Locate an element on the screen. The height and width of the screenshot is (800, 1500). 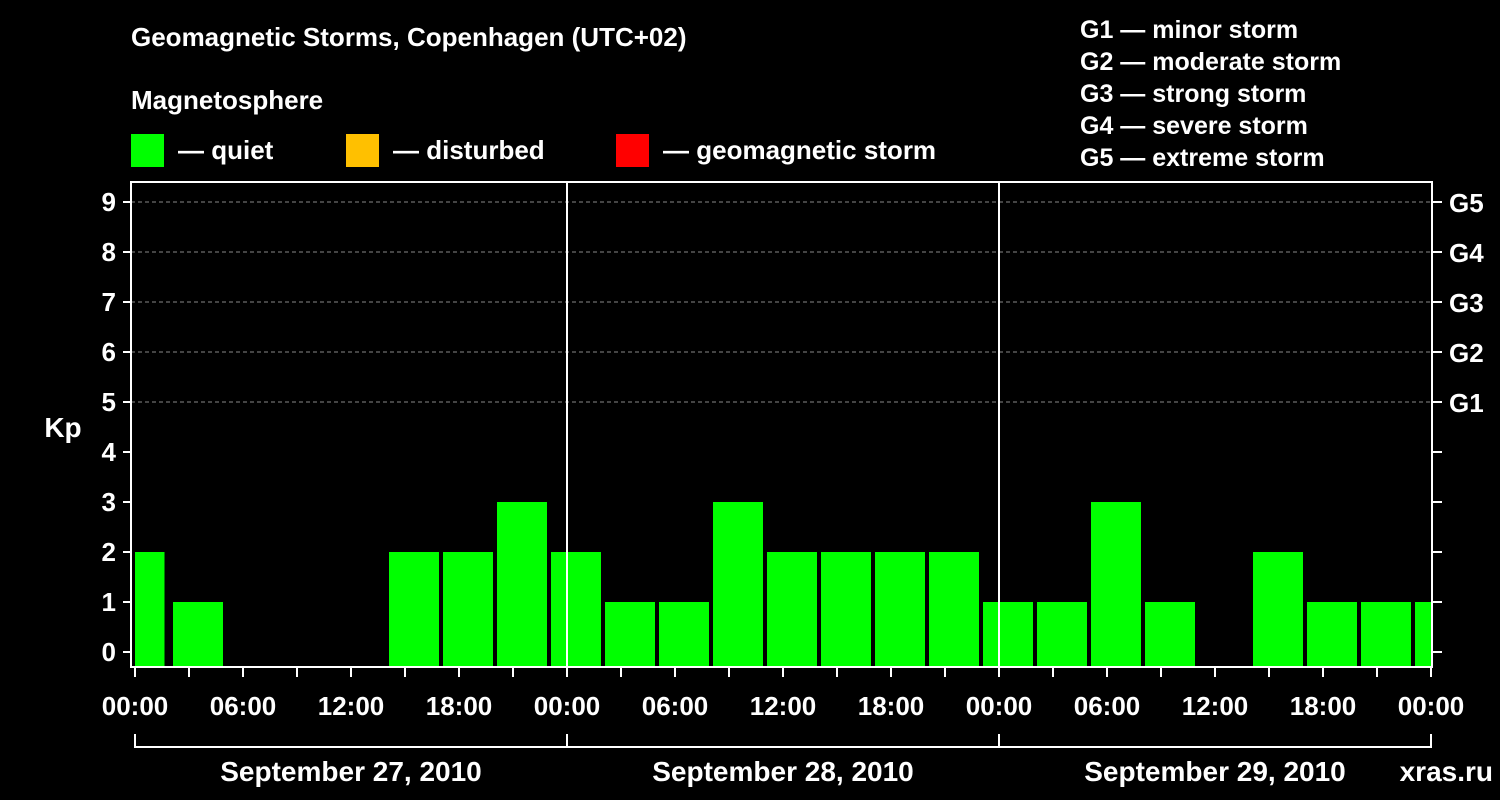
legend-quiet-swatch is located at coordinates (147, 150).